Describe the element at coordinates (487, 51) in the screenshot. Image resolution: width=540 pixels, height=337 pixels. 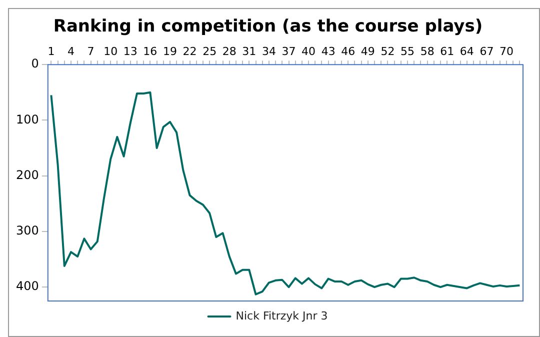
I see `x-tick-label: 67` at that location.